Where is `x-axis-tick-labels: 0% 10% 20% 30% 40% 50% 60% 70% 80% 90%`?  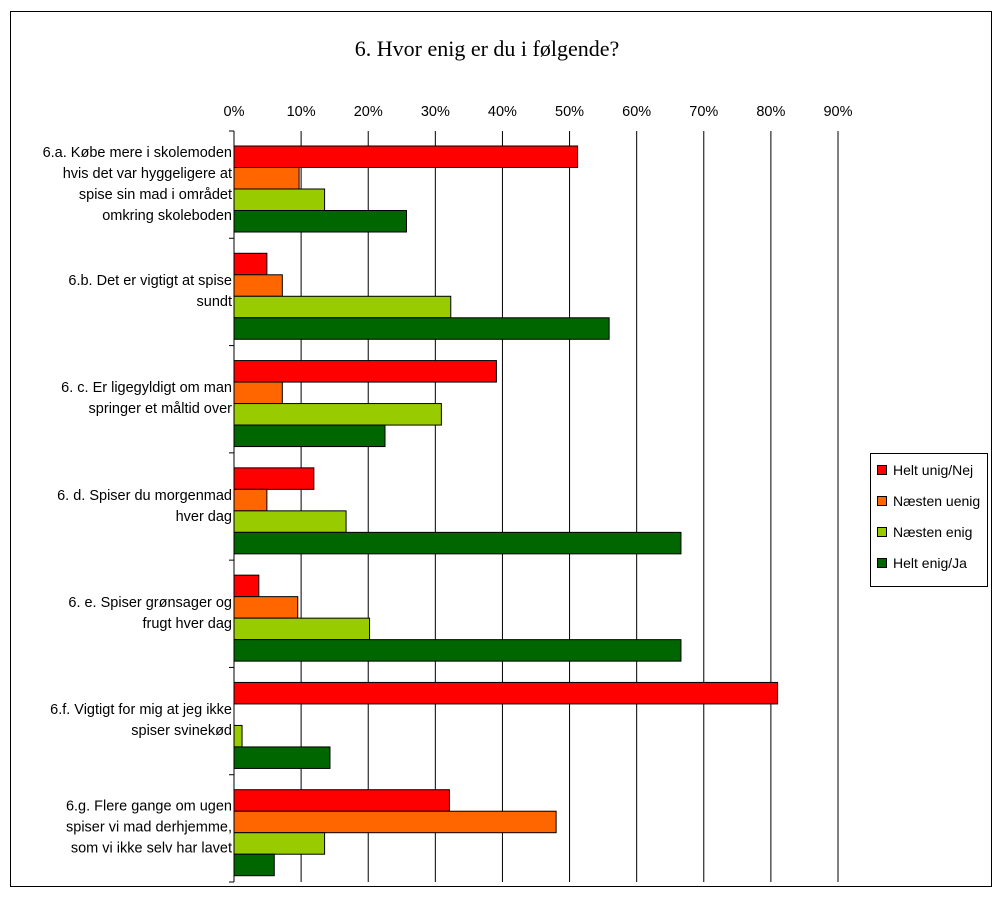
x-axis-tick-labels: 0% 10% 20% 30% 40% 50% 60% 70% 80% 90% is located at coordinates (538, 112).